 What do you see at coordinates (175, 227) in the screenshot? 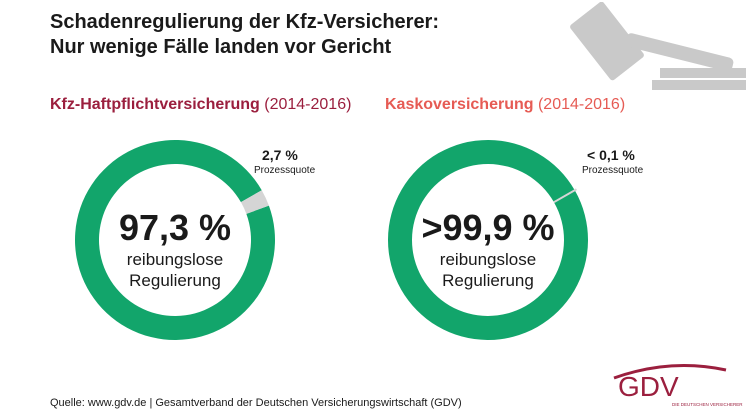
I see `chart-1-center-value: 97,3 %` at bounding box center [175, 227].